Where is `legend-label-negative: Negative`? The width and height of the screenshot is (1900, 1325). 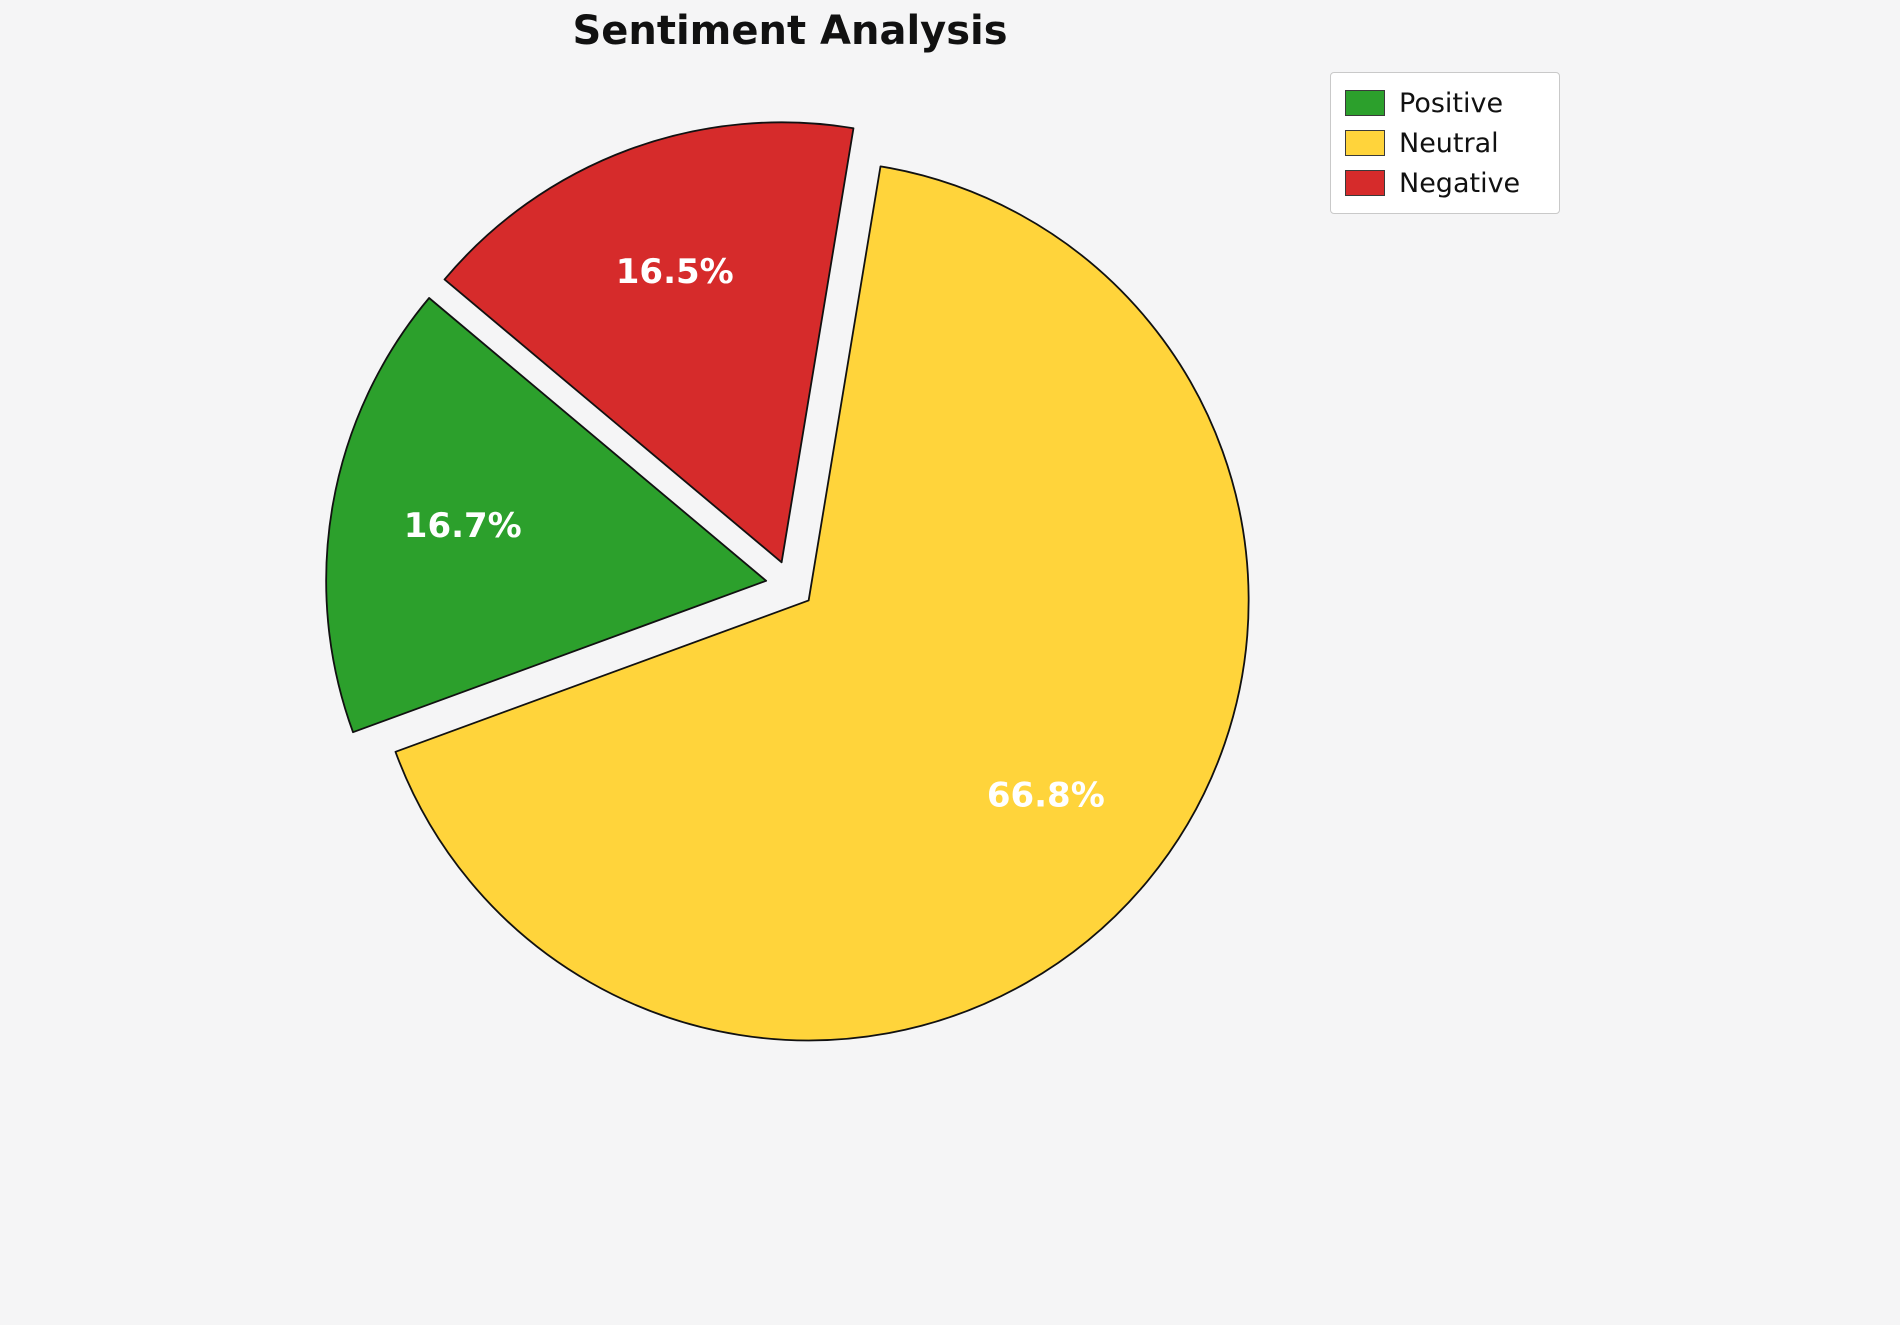
legend-label-negative: Negative is located at coordinates (1460, 183).